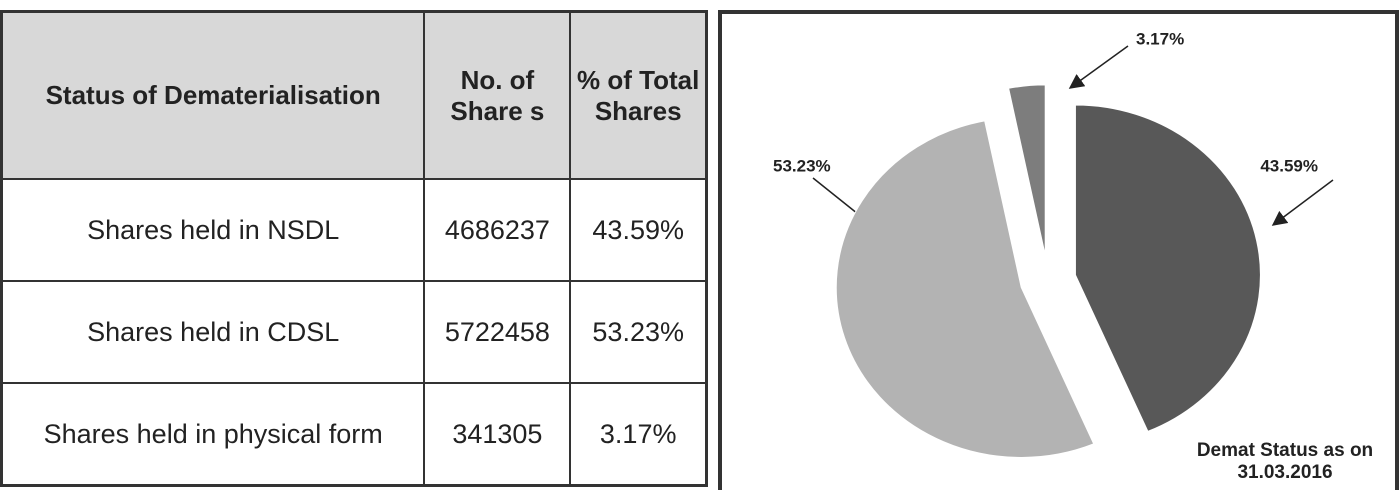 The height and width of the screenshot is (490, 1399). What do you see at coordinates (497, 332) in the screenshot?
I see `cell: 5722458` at bounding box center [497, 332].